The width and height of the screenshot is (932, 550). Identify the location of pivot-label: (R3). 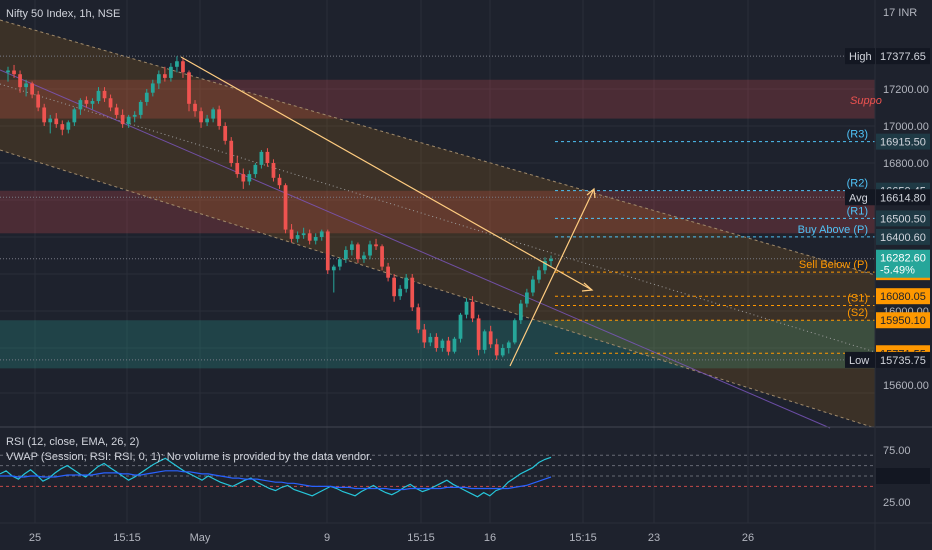
(857, 135).